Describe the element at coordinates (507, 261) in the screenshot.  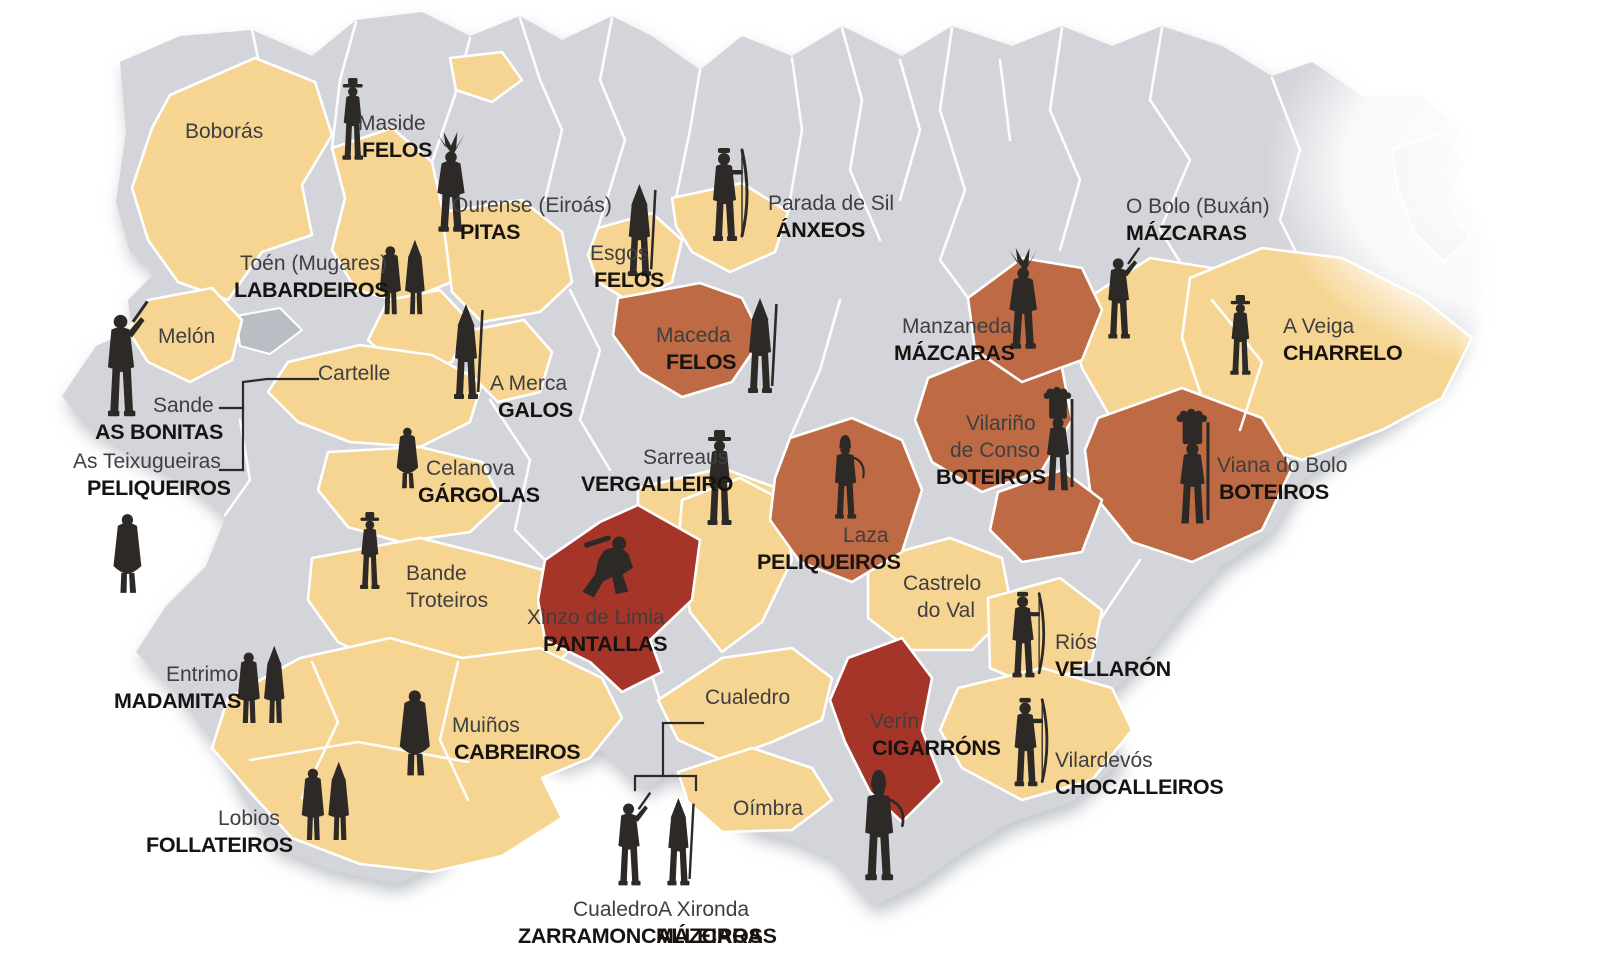
I see `region-ourense-eiroas` at that location.